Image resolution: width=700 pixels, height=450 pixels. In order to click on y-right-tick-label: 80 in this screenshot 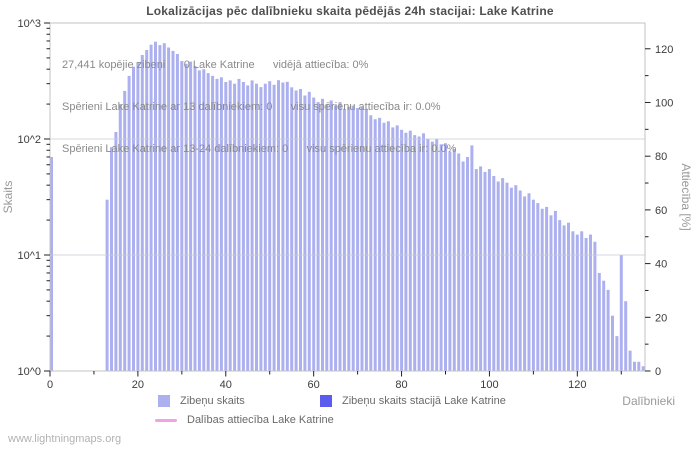, I will do `click(661, 157)`.